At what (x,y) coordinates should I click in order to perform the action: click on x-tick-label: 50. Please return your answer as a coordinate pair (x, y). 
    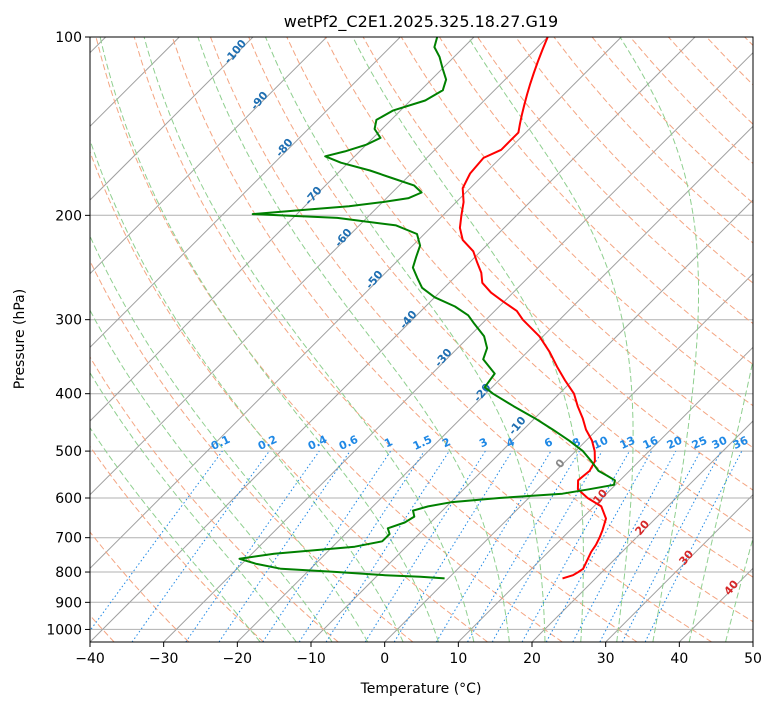
    Looking at the image, I should click on (753, 659).